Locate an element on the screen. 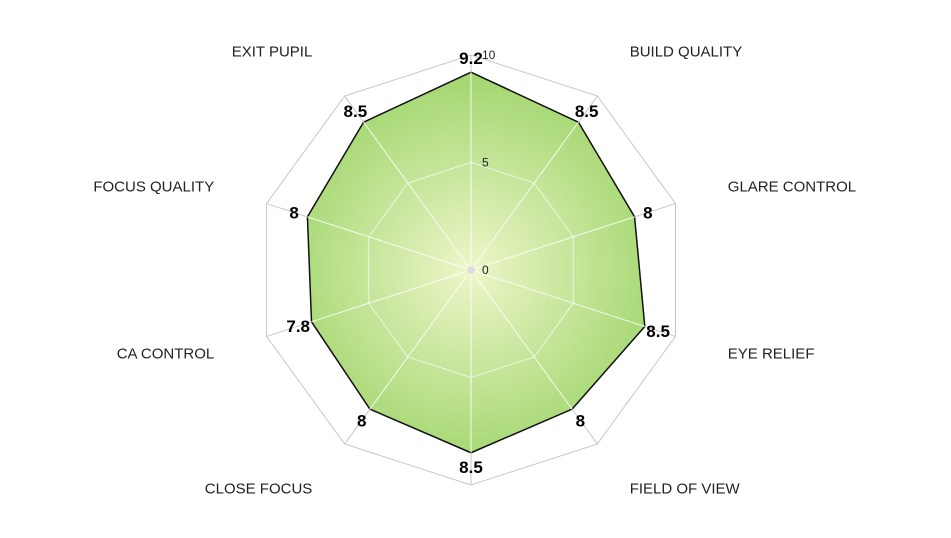  value-label-field-of-view: 8 is located at coordinates (580, 420).